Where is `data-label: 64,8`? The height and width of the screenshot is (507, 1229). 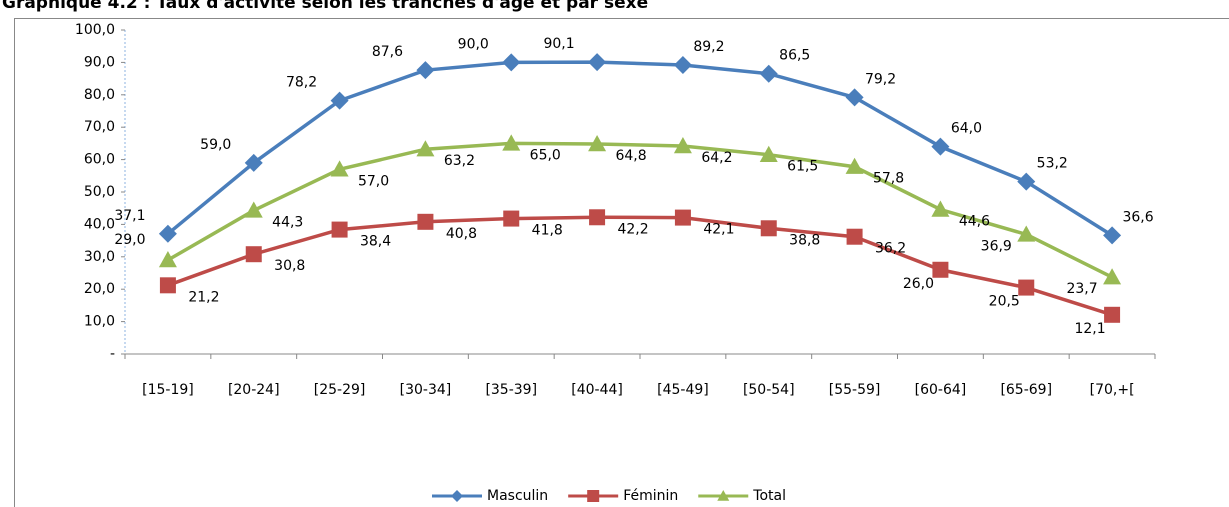
data-label: 64,8 is located at coordinates (630, 156).